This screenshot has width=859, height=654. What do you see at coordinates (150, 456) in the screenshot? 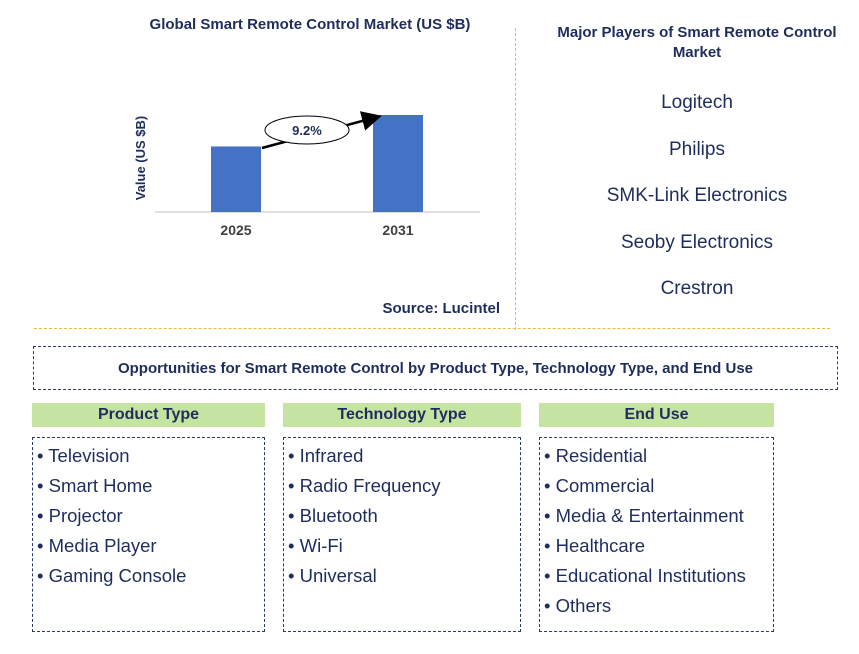
I see `list-item: Television` at bounding box center [150, 456].